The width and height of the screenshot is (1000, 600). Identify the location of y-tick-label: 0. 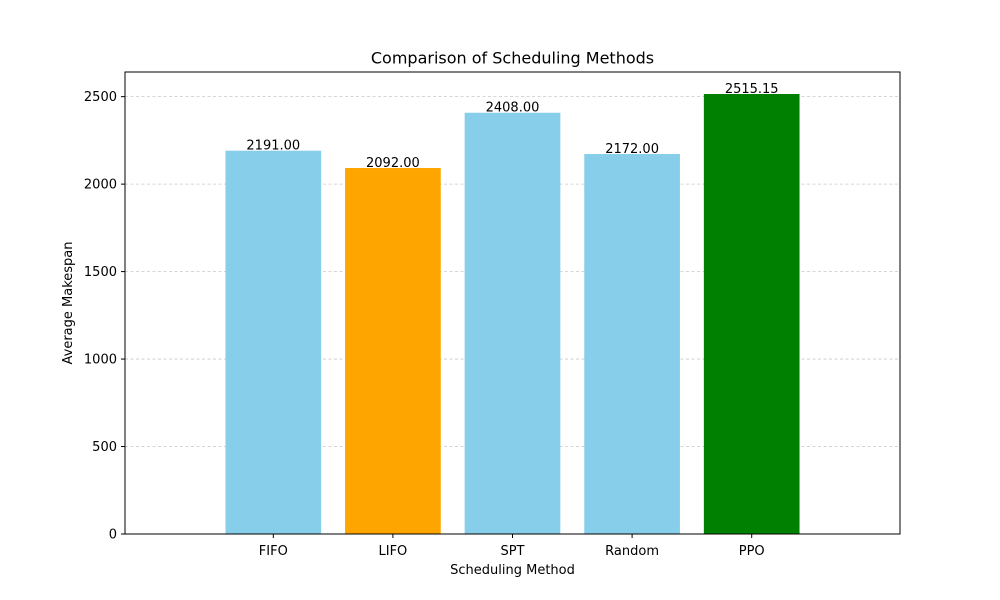
(113, 535).